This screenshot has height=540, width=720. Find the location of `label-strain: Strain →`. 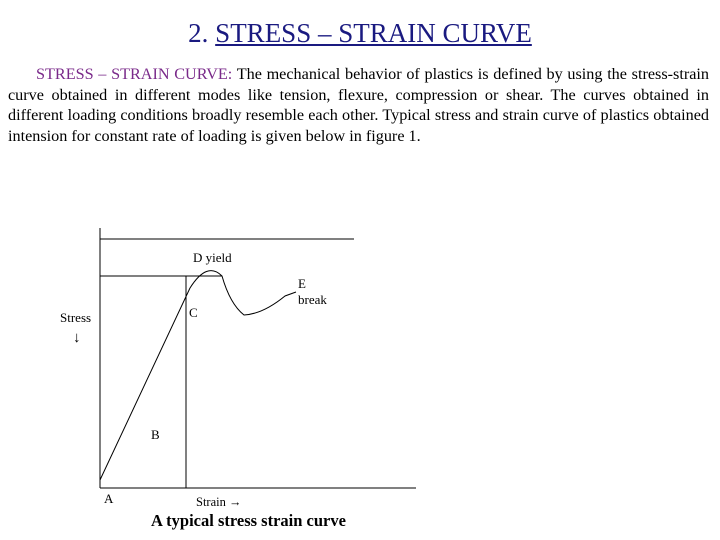

label-strain: Strain → is located at coordinates (218, 502).